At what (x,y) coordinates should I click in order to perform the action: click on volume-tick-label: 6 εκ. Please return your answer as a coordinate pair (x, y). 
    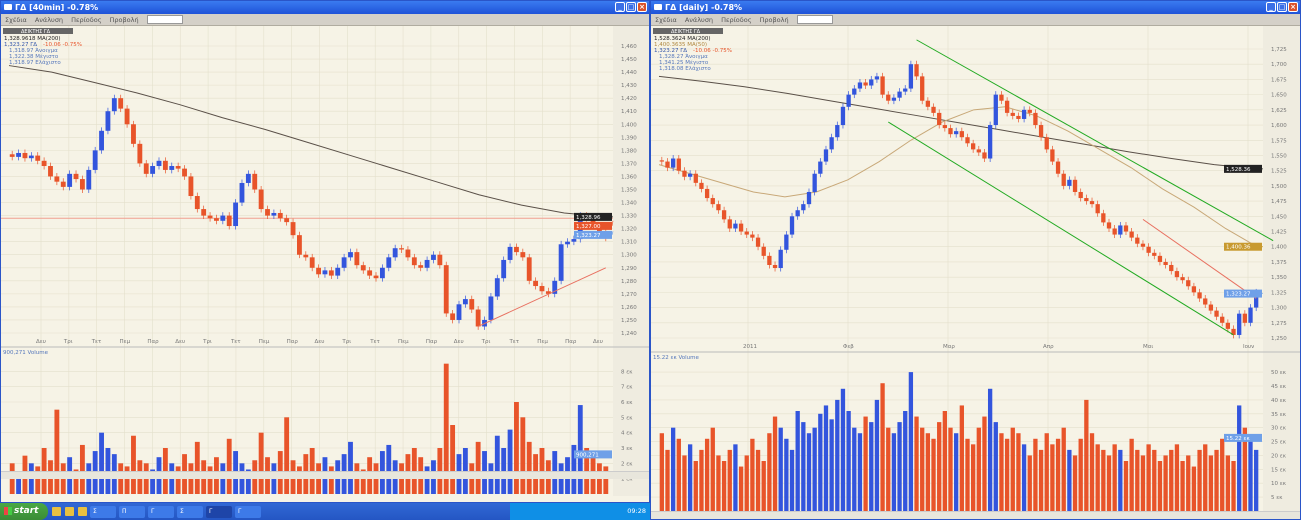
    Looking at the image, I should click on (627, 403).